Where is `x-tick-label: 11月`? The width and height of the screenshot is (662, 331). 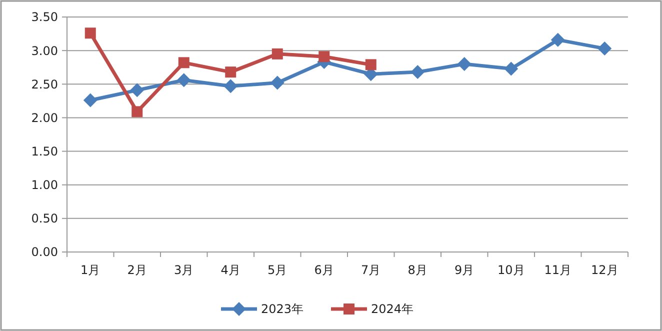 x-tick-label: 11月 is located at coordinates (558, 270).